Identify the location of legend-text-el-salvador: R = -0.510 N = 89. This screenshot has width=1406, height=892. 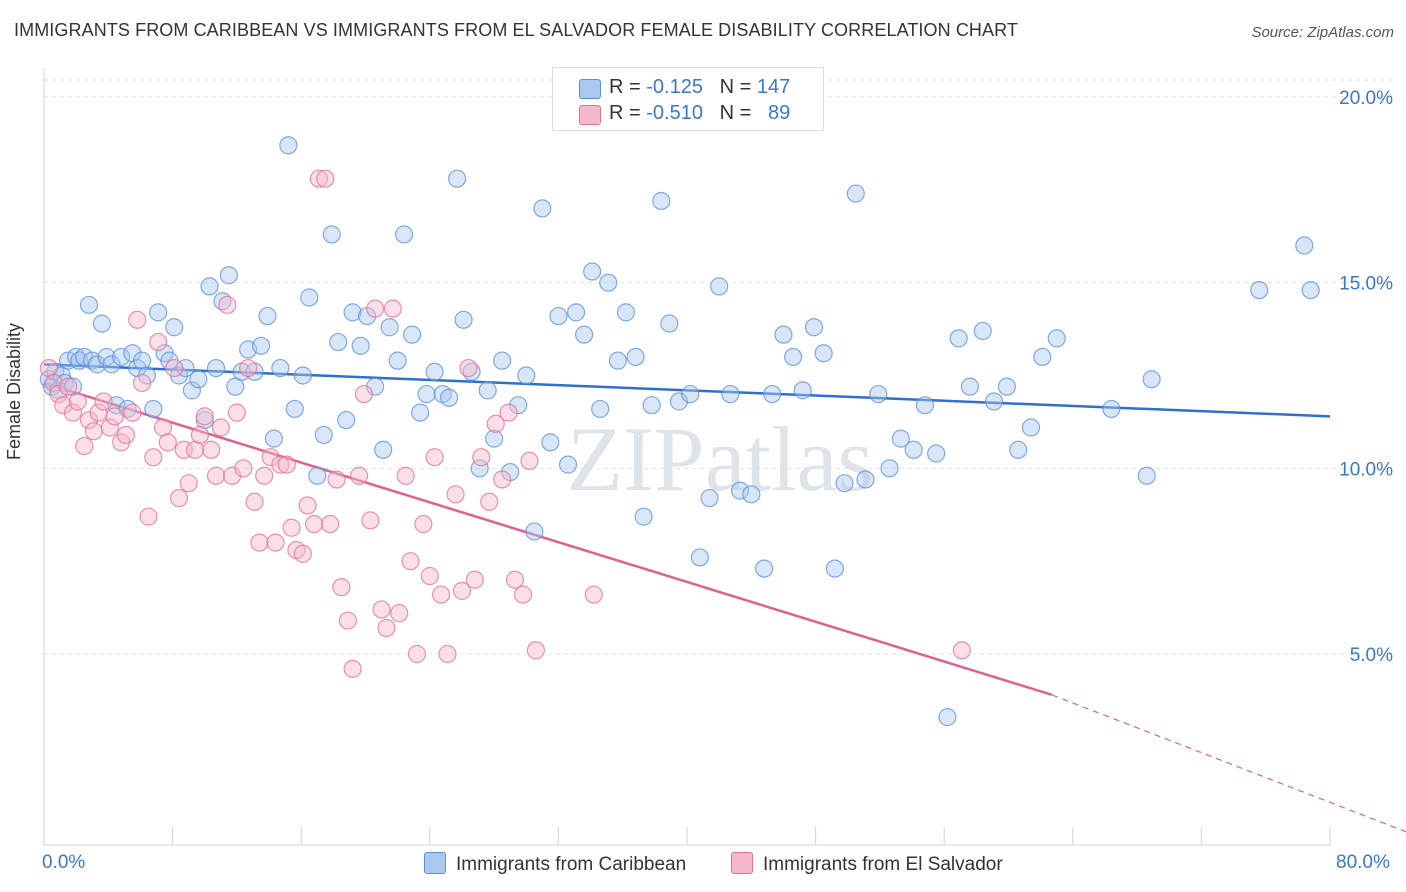
(699, 113).